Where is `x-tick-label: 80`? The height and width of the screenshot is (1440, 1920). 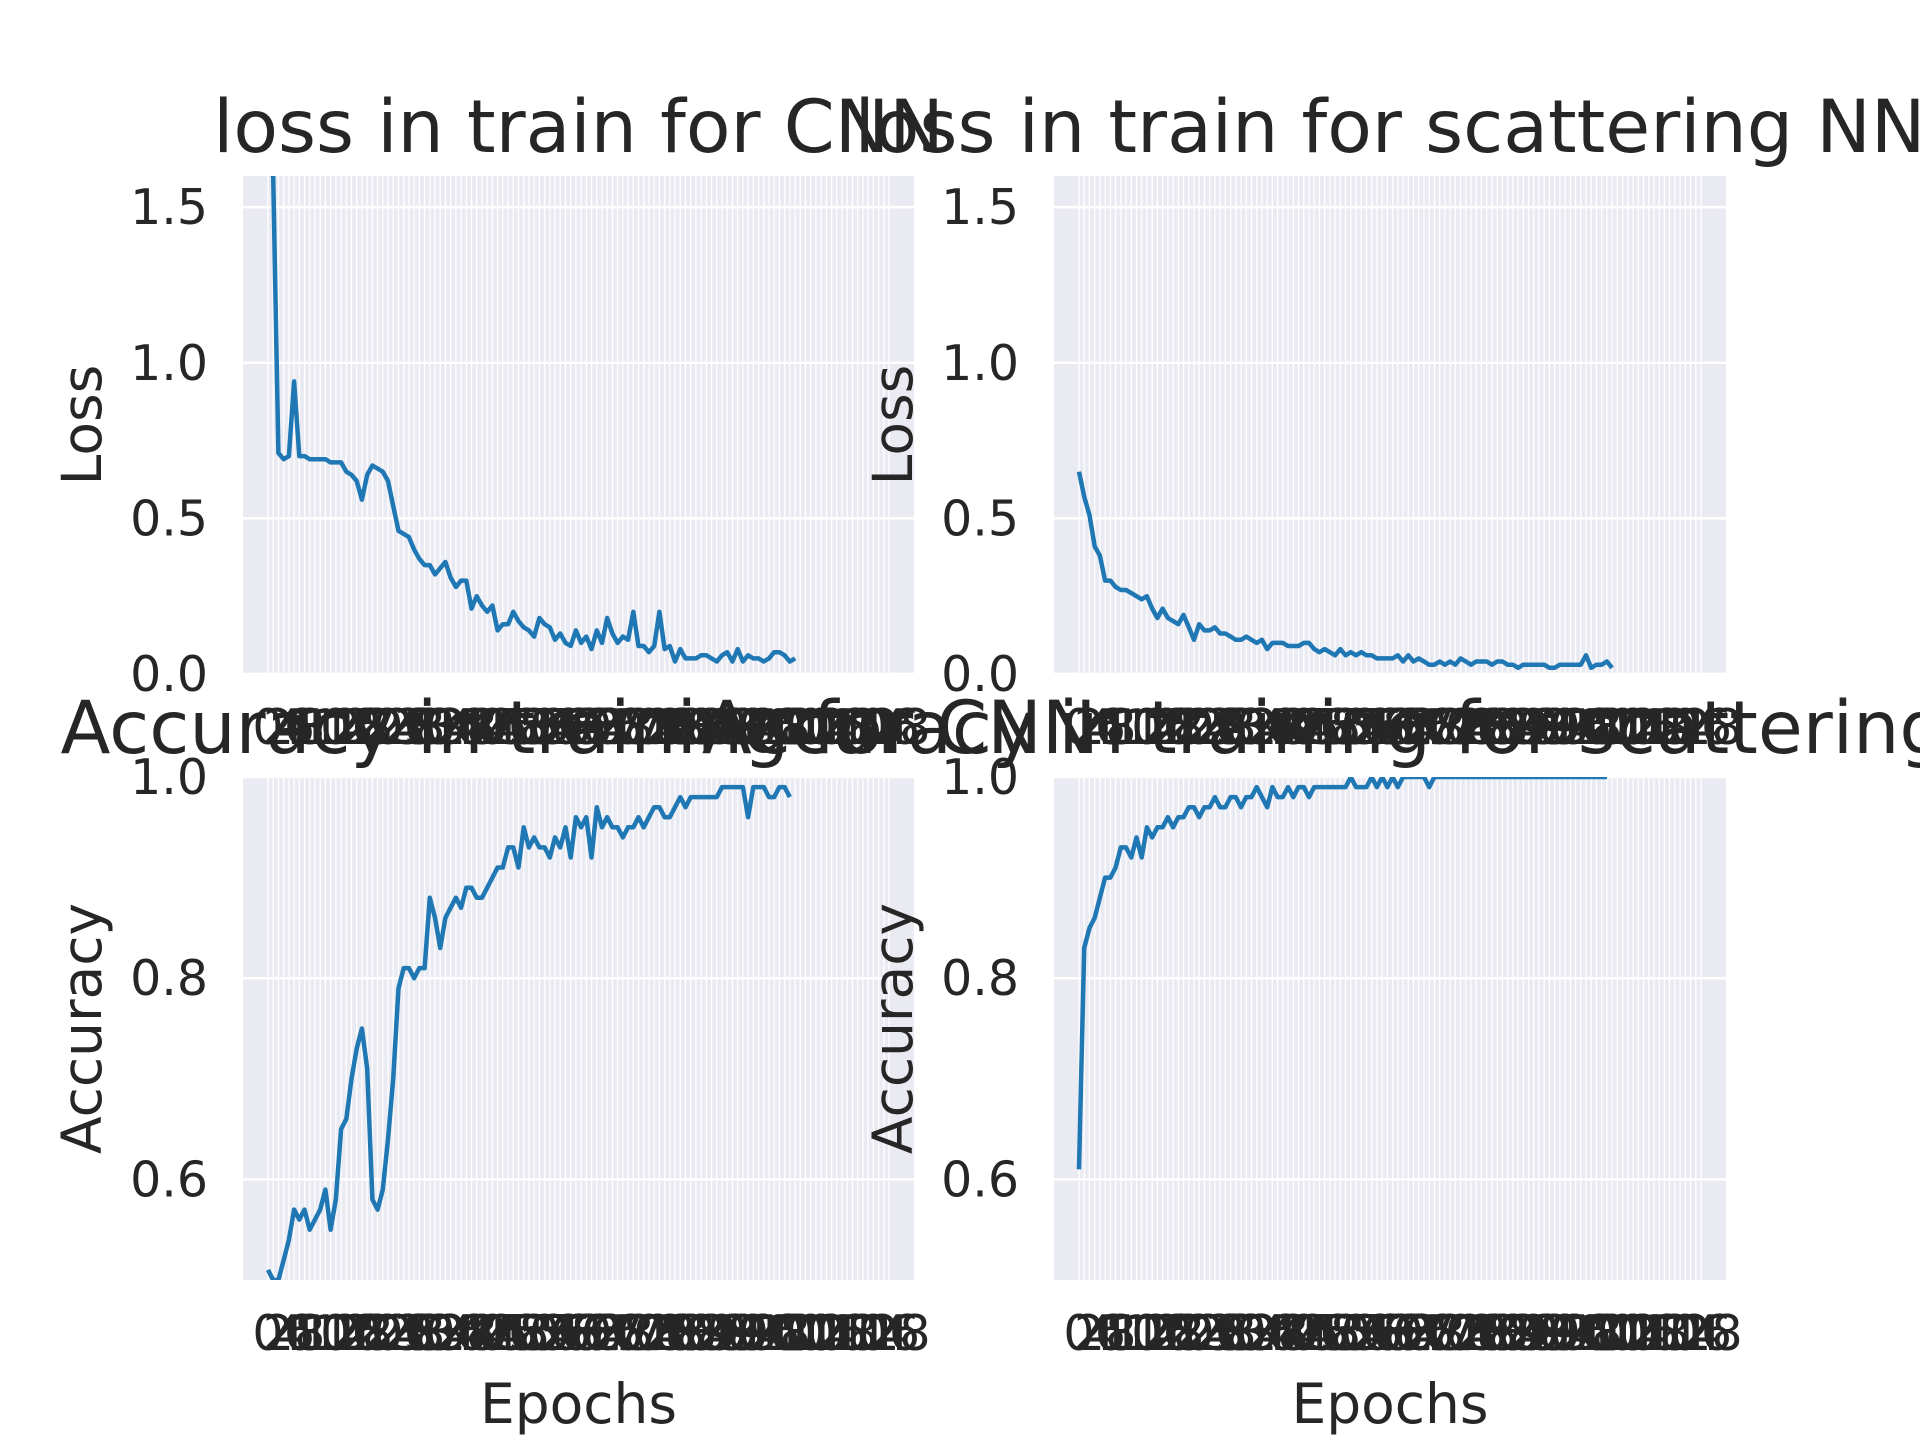 x-tick-label: 80 is located at coordinates (685, 1333).